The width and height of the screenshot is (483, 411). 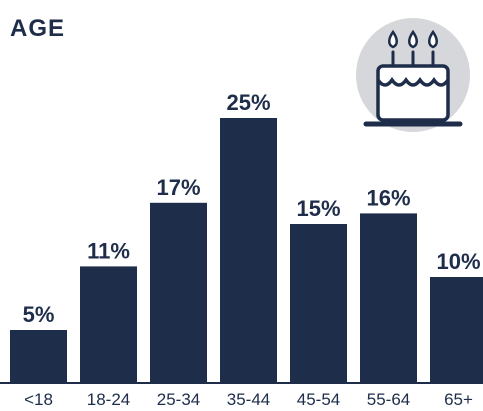 I want to click on x-tick-label: 25-34, so click(x=178, y=399).